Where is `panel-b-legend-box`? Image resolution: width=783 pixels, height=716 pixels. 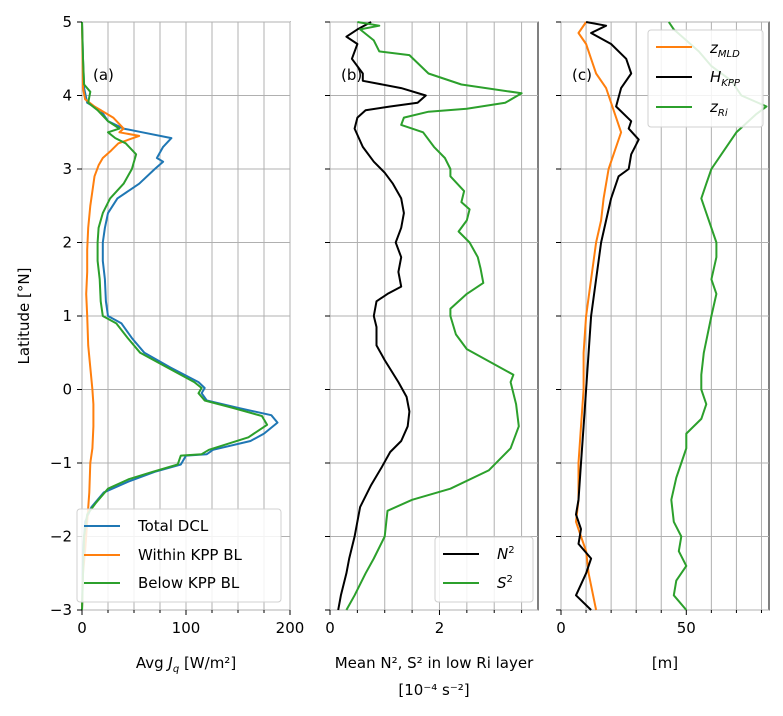
panel-b-legend-box is located at coordinates (484, 569).